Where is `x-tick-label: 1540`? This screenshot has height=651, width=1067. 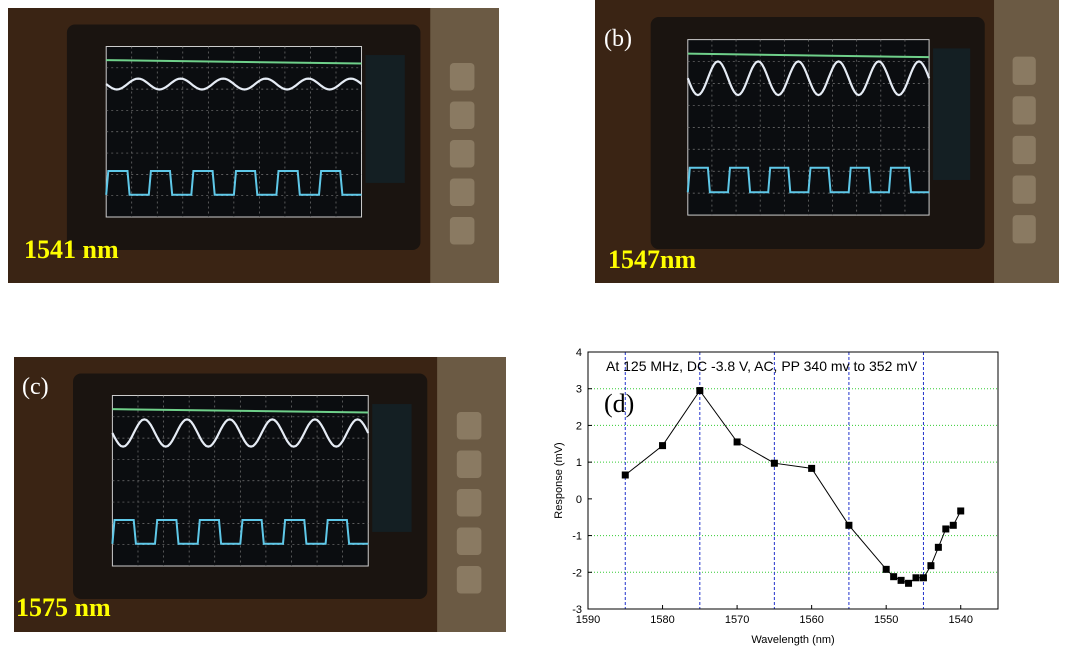 x-tick-label: 1540 is located at coordinates (960, 620).